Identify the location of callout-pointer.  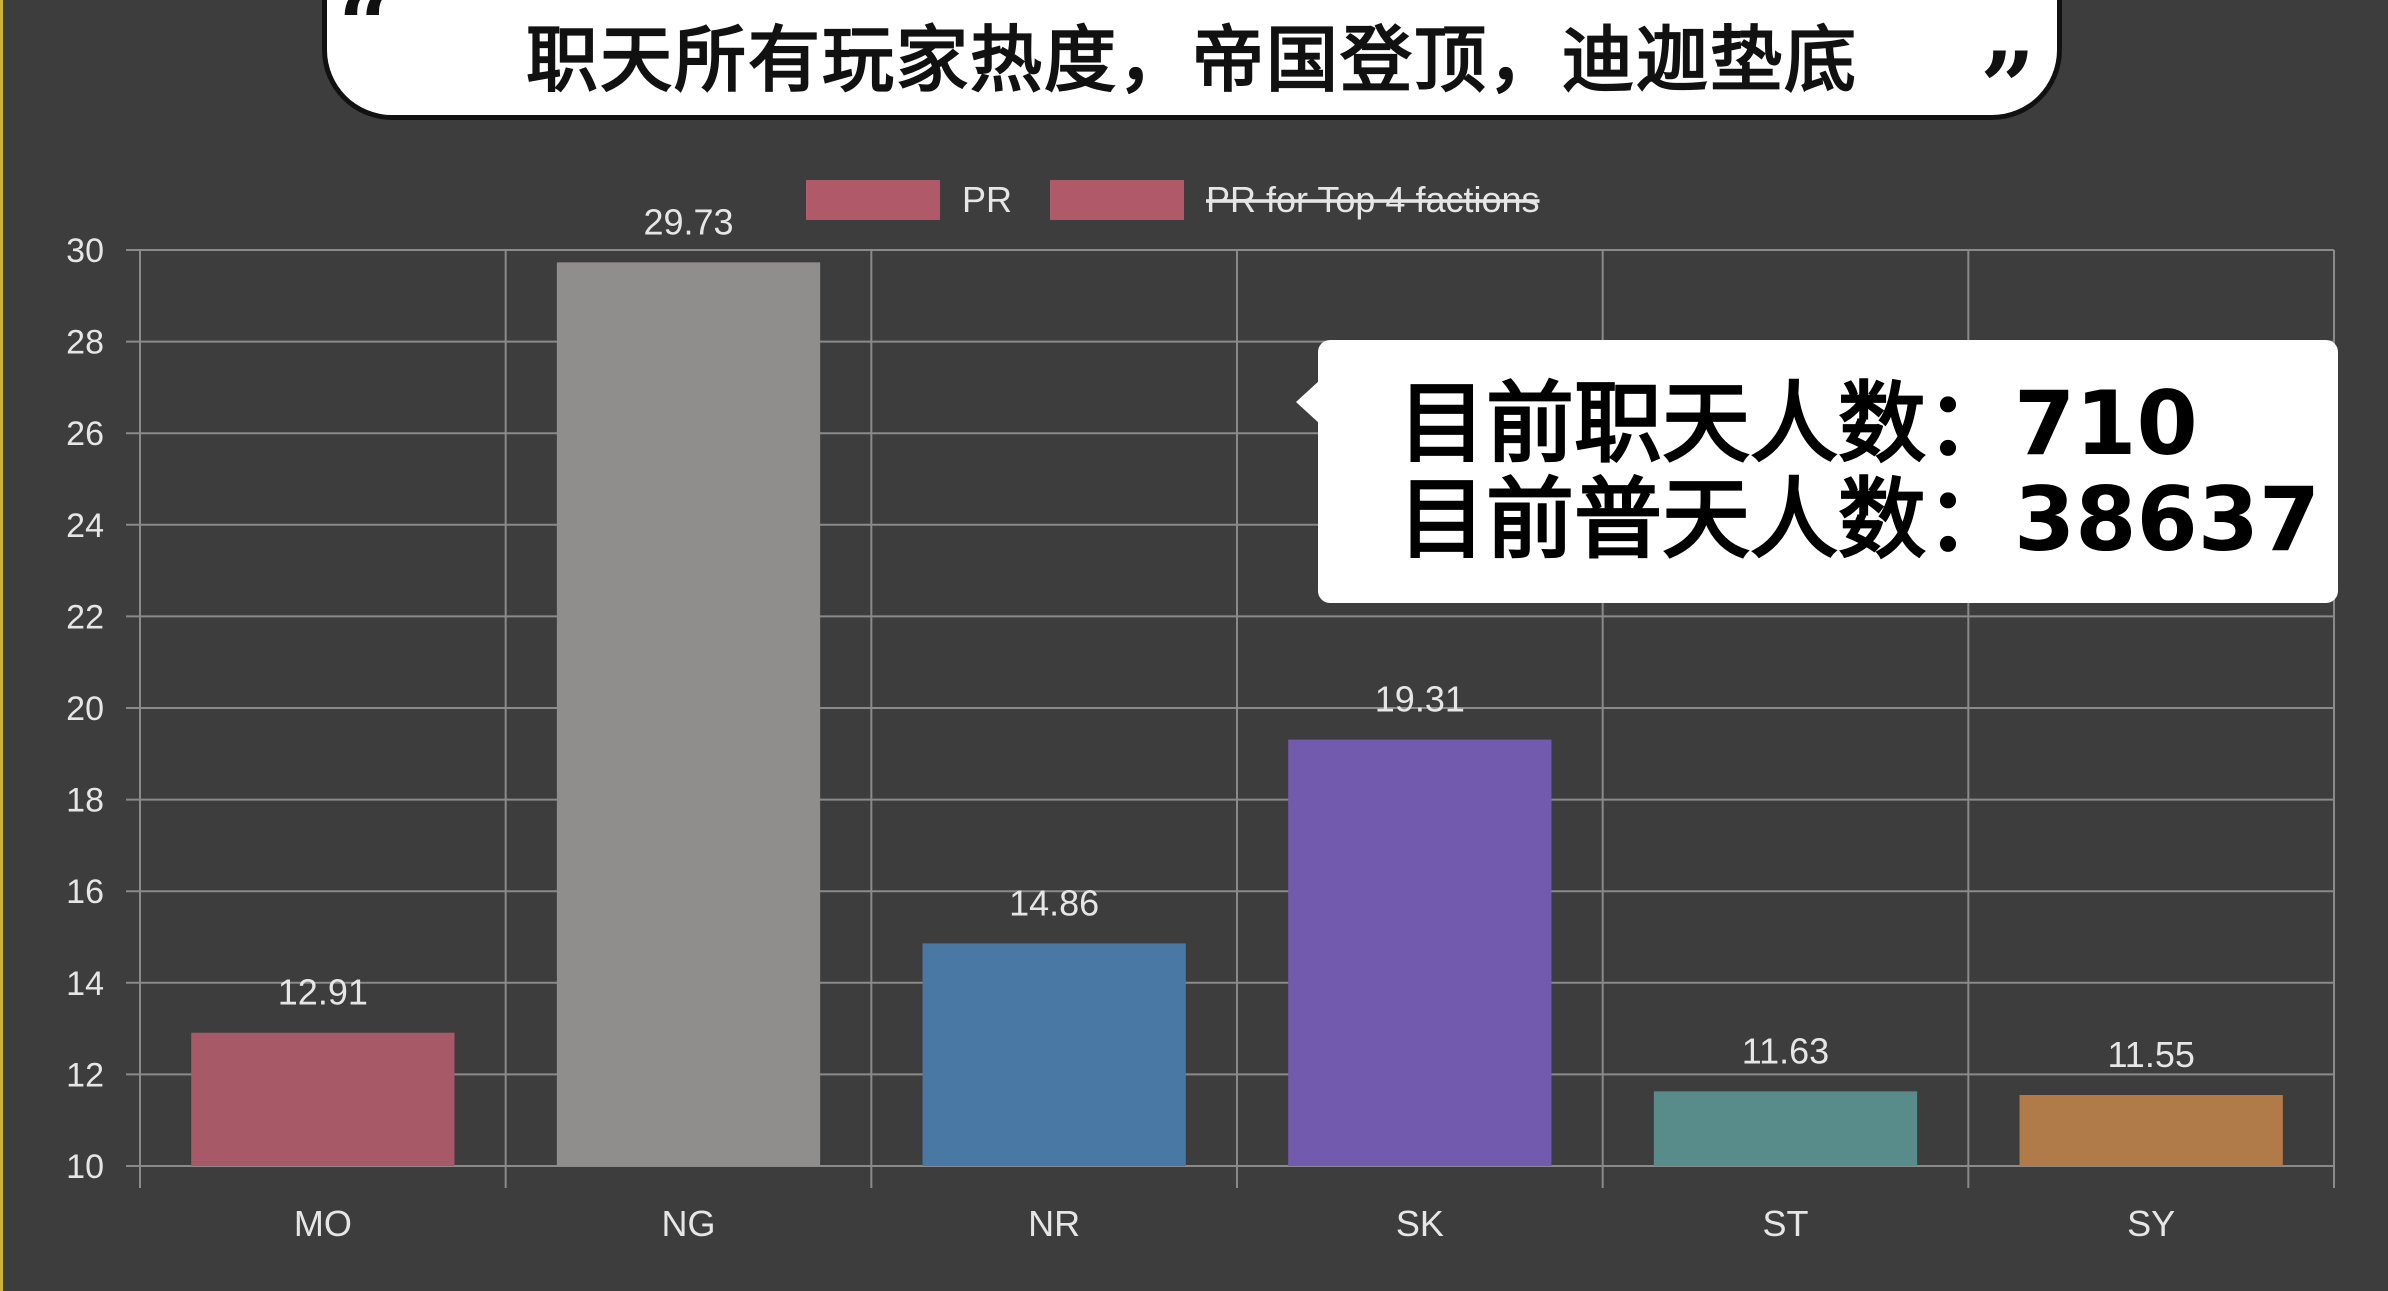
(1308, 402).